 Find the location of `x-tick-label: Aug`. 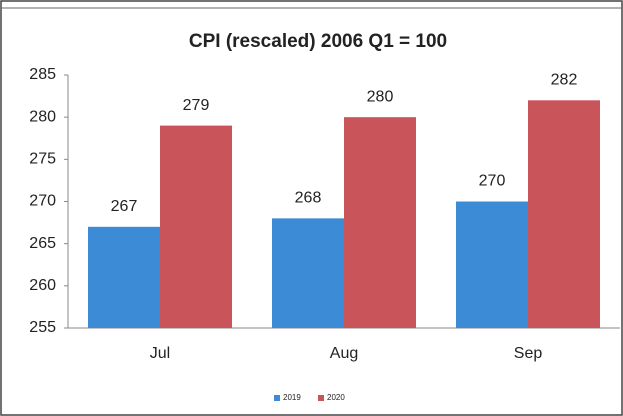

x-tick-label: Aug is located at coordinates (344, 353).